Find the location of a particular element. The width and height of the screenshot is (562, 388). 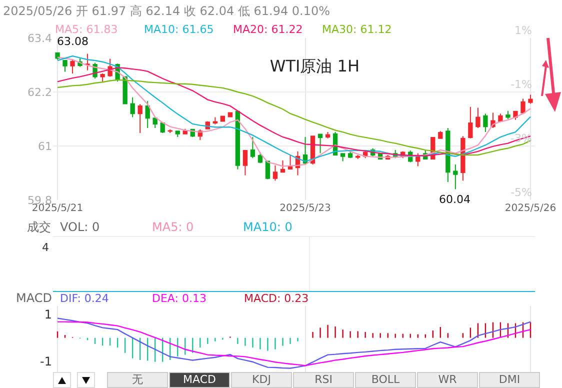

y-tick-label: 61 is located at coordinates (45, 146).